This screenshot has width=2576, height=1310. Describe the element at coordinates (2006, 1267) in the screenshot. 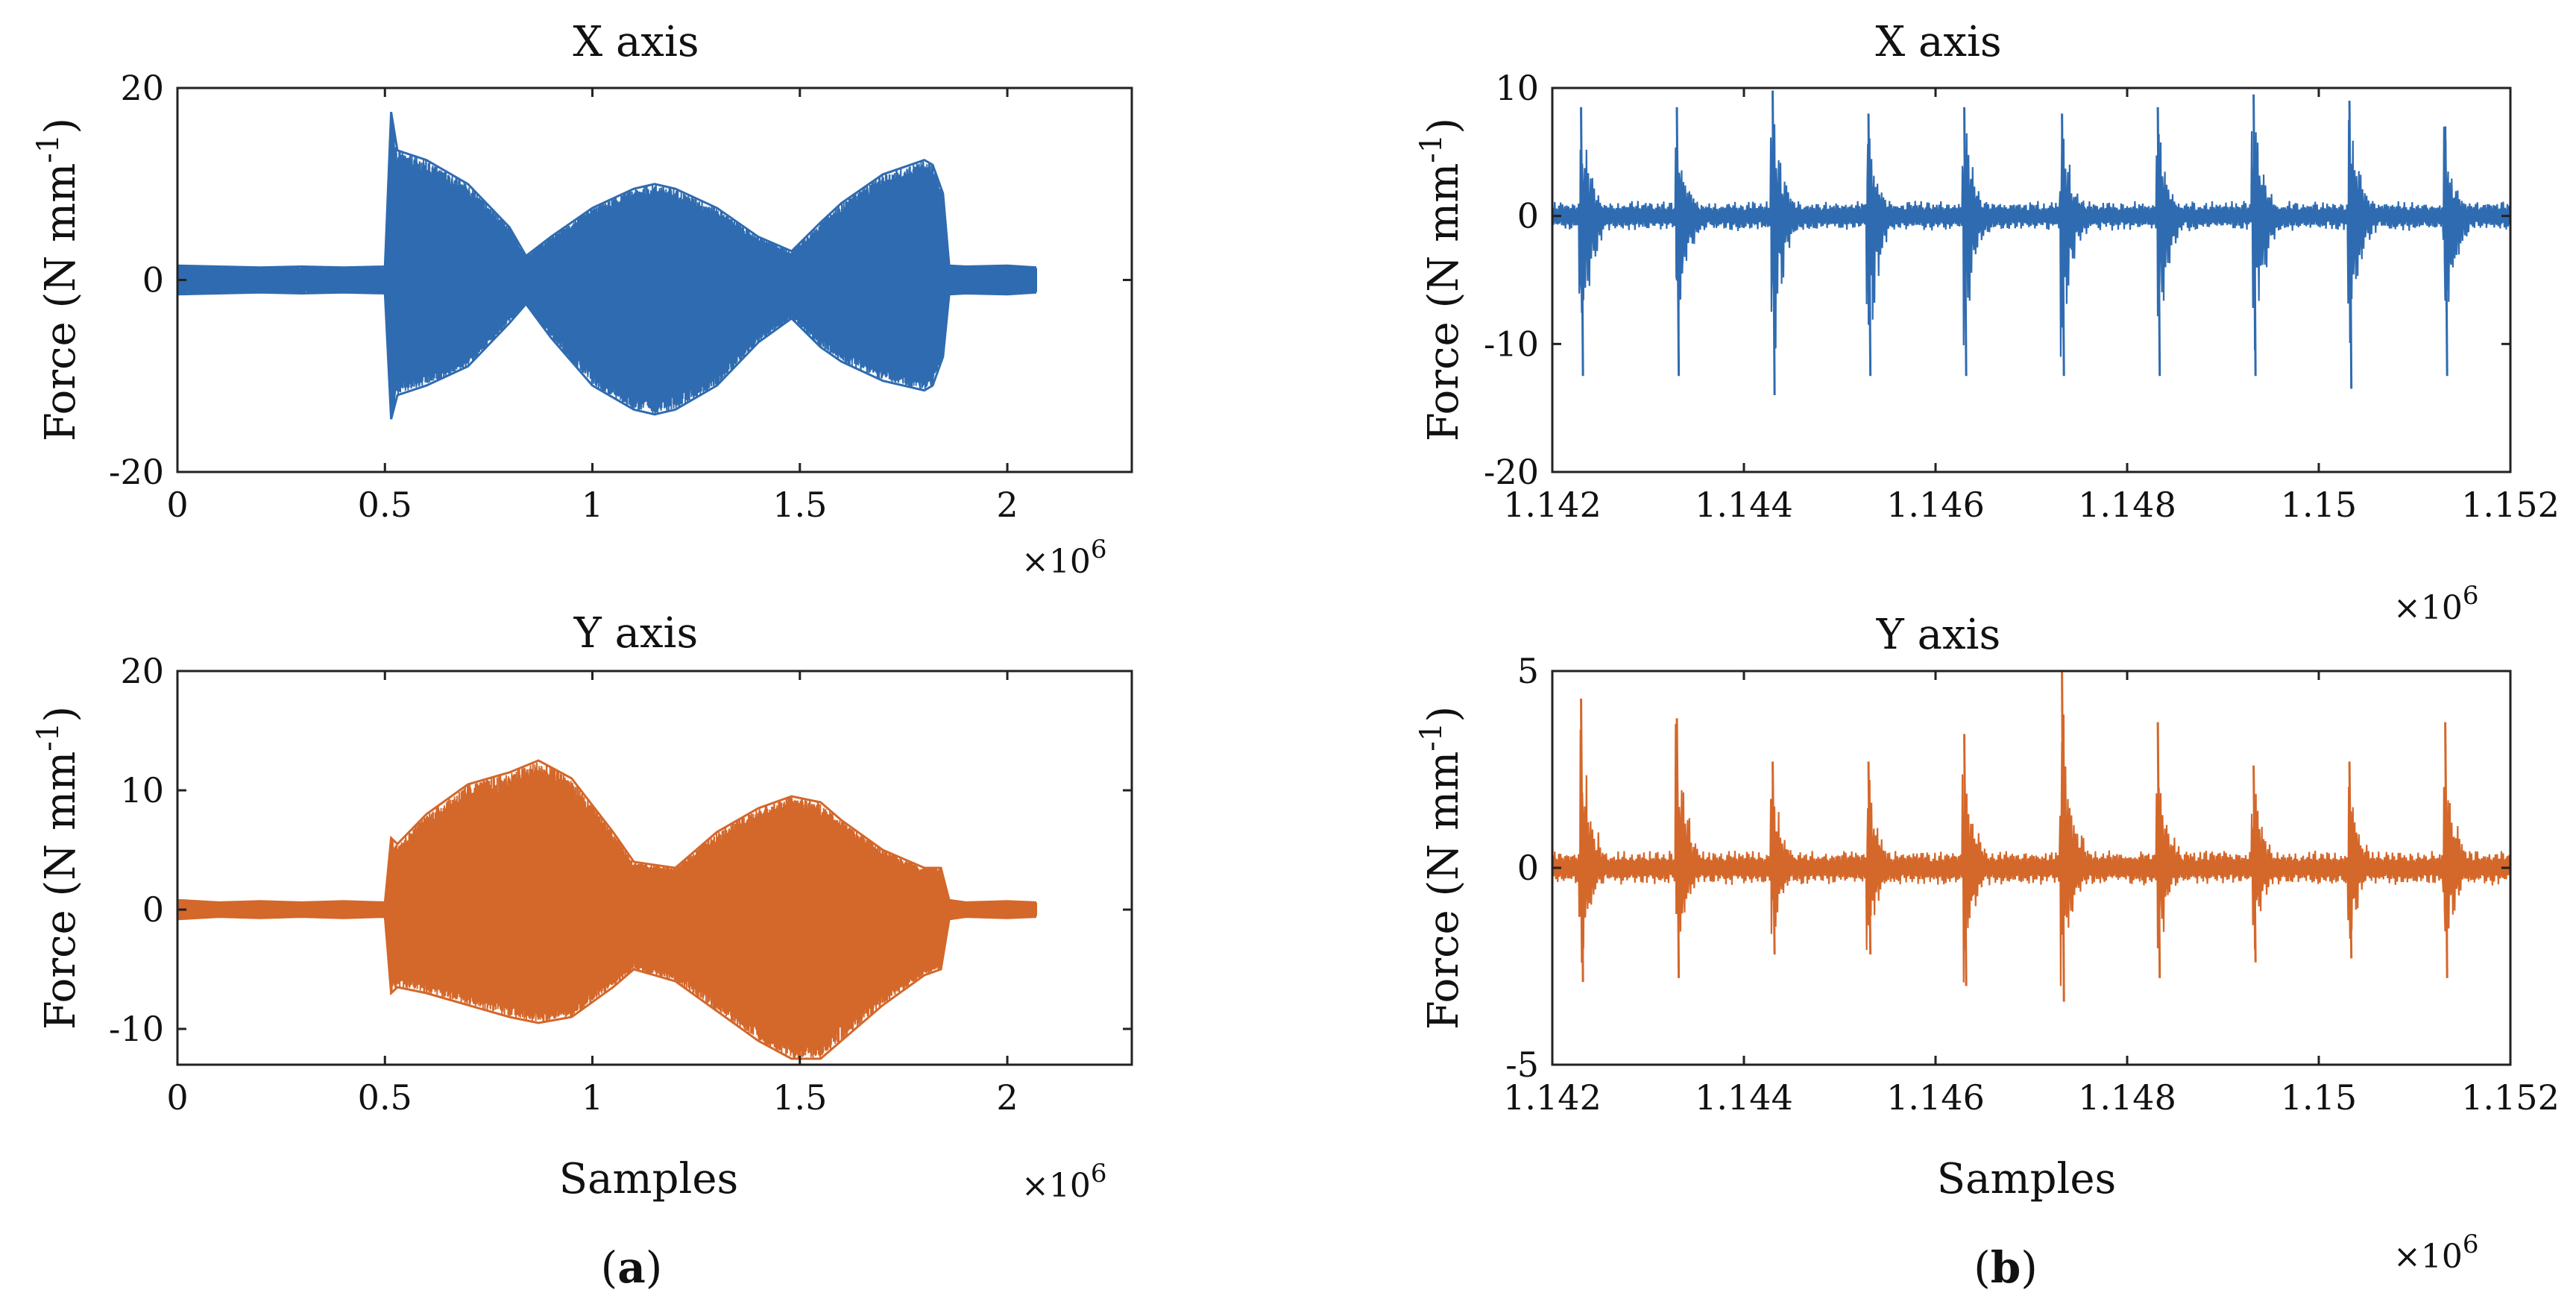

I see `panel-label-b: (b)` at that location.